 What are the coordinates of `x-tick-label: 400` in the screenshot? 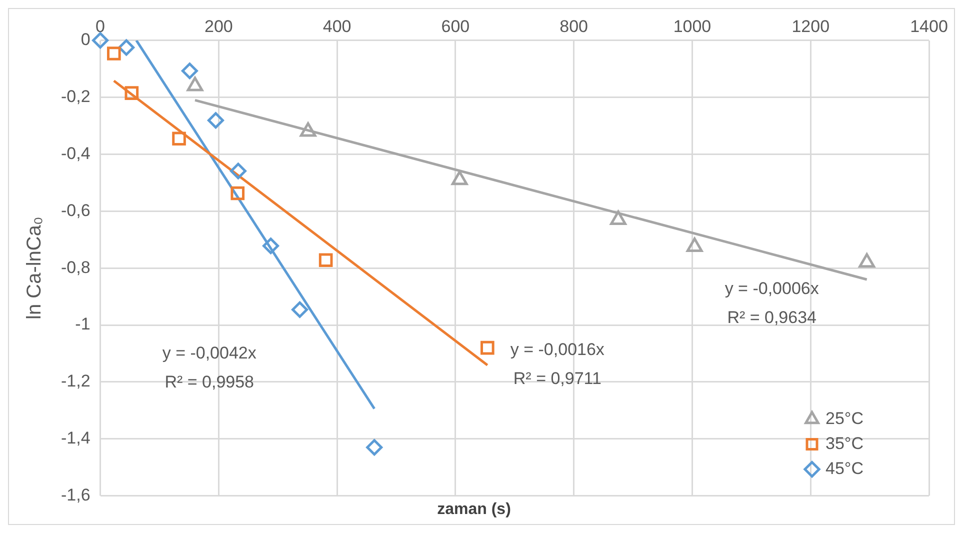 It's located at (337, 26).